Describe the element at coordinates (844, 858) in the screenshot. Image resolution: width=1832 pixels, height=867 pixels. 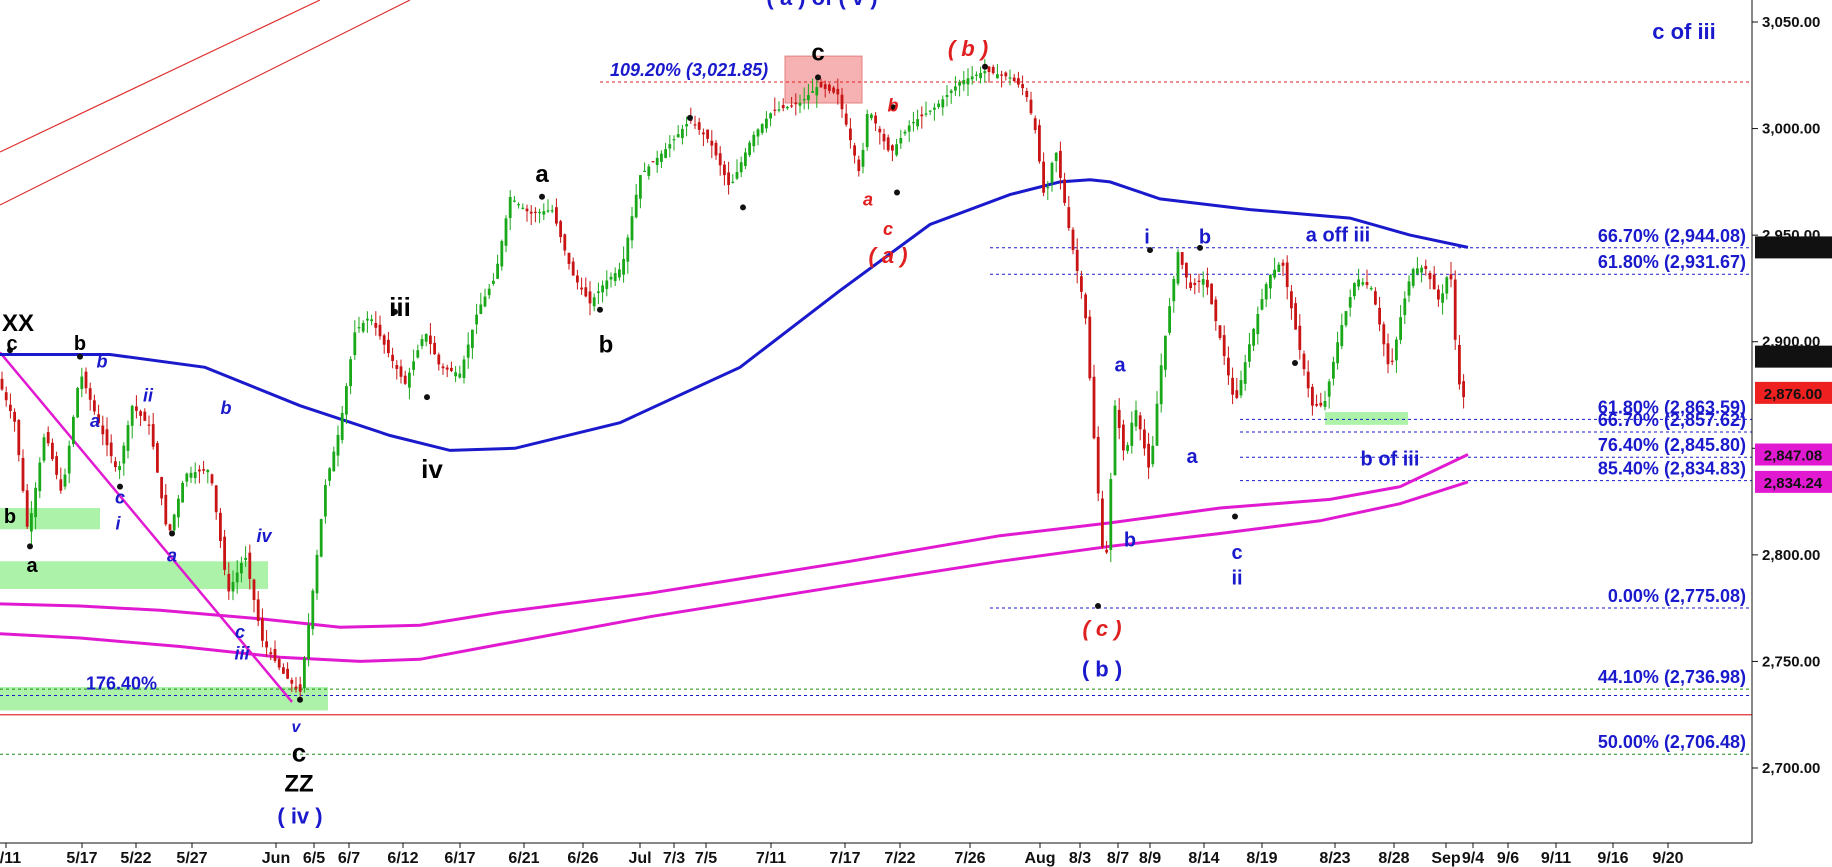
I see `x-tick-label: 7/17` at that location.